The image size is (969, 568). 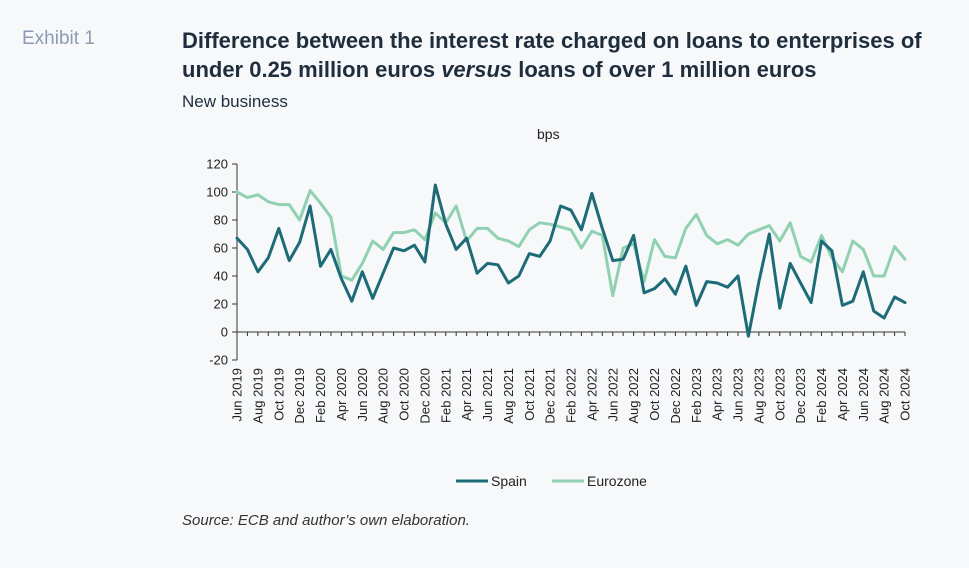 What do you see at coordinates (224, 332) in the screenshot?
I see `y-tick-label: 0` at bounding box center [224, 332].